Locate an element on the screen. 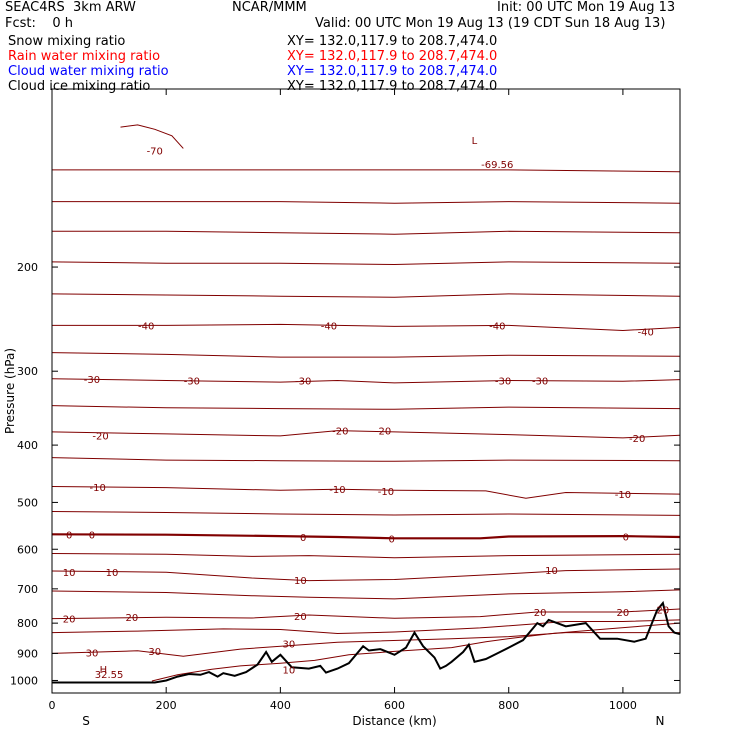 The image size is (740, 740). contour-label-17: -10 is located at coordinates (337, 490).